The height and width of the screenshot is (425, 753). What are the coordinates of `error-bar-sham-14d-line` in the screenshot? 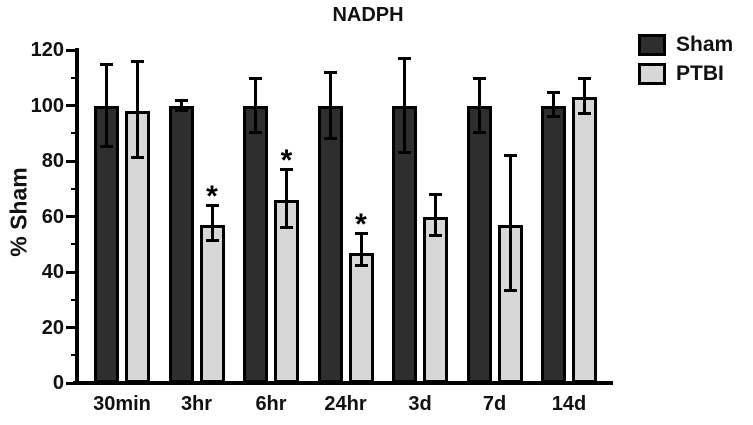 It's located at (553, 104).